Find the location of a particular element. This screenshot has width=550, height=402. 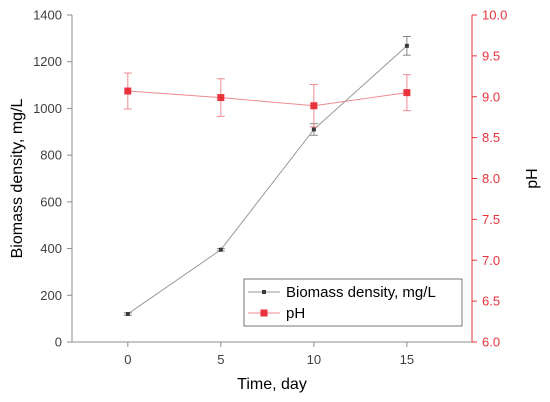

series-line-ph is located at coordinates (267, 98).